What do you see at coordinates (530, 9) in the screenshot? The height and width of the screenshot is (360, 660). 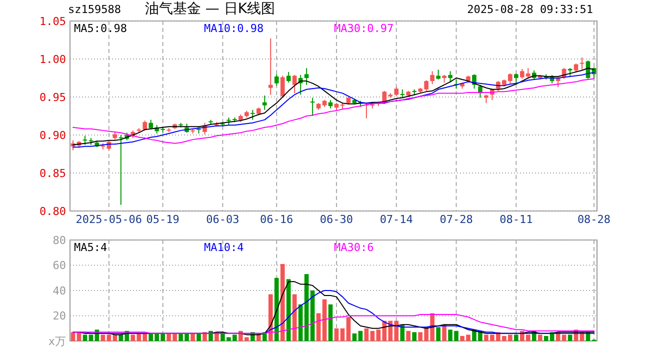 I see `text: 2025-08-28 09:33:51` at bounding box center [530, 9].